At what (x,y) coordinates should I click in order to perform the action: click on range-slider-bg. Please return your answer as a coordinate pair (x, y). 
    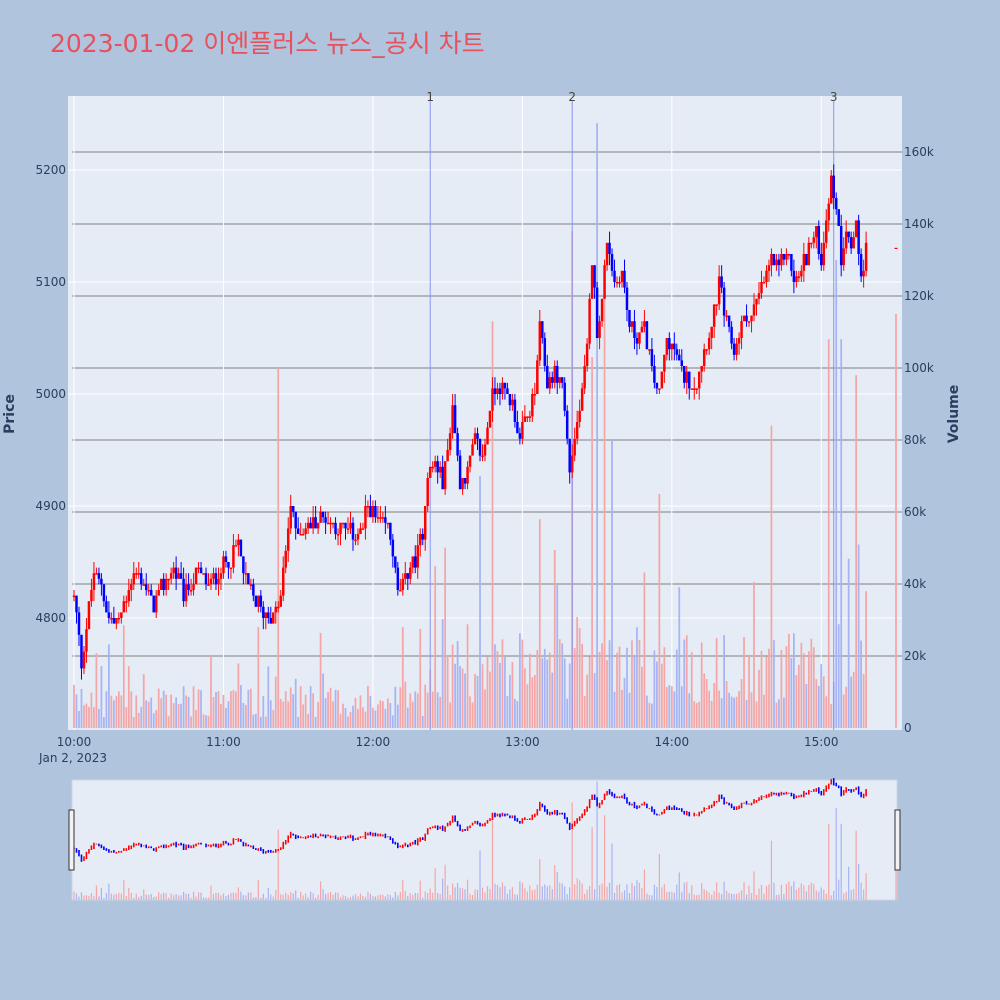
    Looking at the image, I should click on (484, 840).